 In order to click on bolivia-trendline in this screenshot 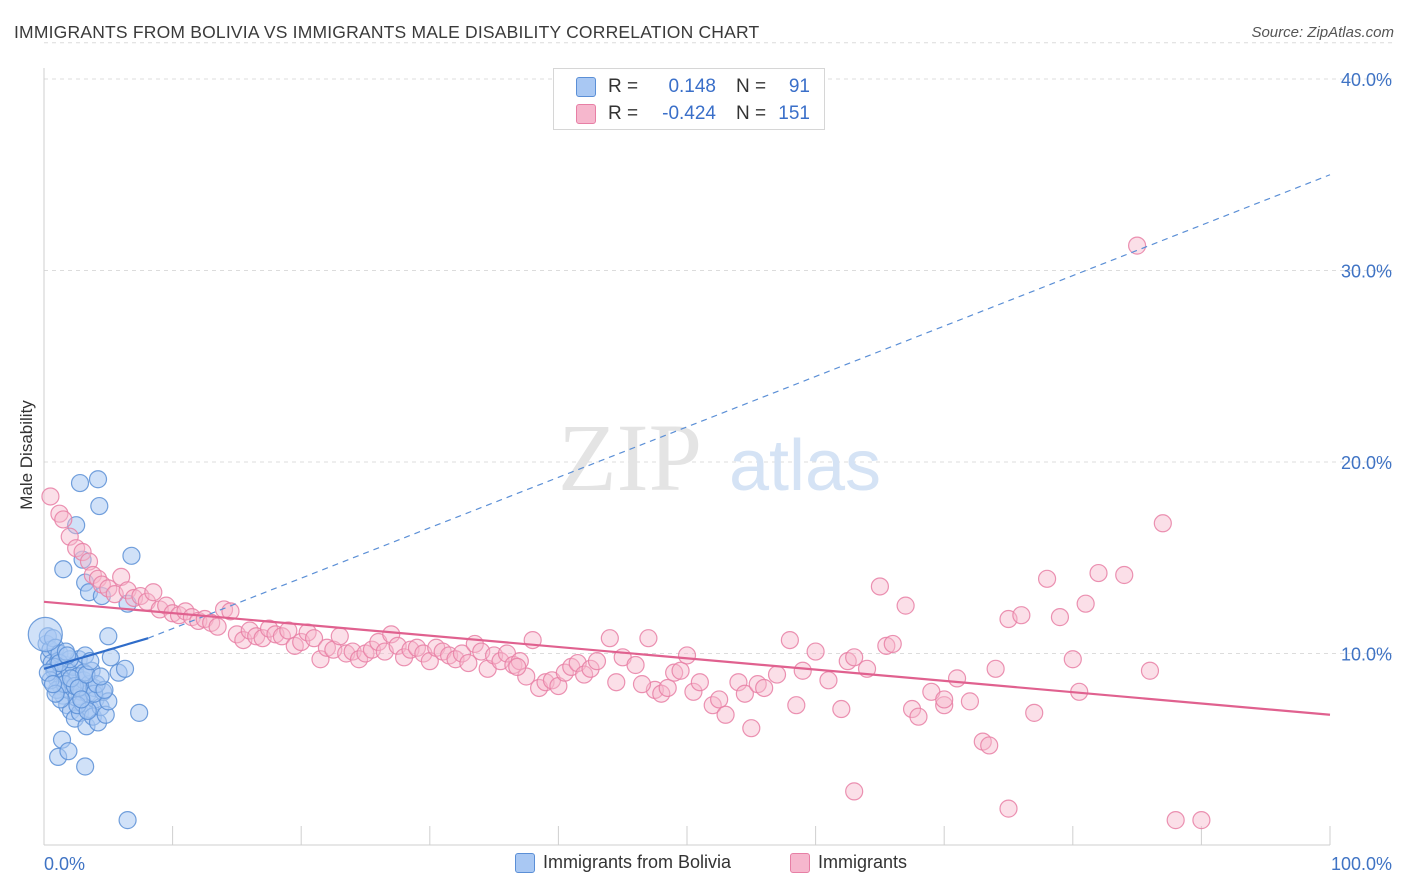, I will do `click(96, 653)`.